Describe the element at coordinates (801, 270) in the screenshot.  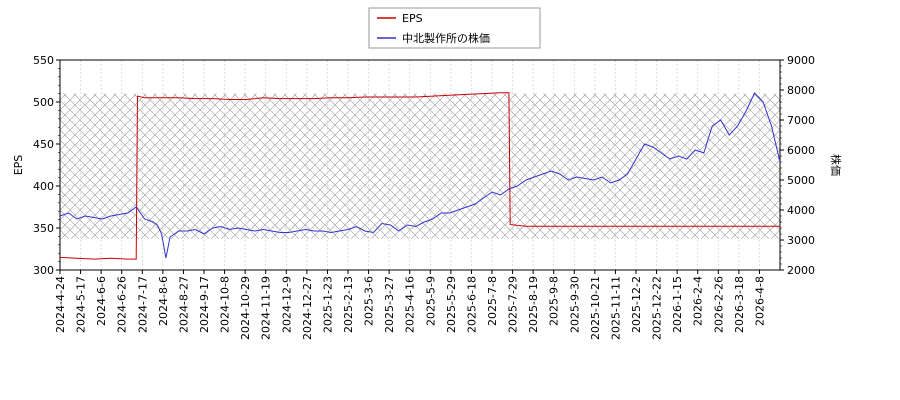
I see `y-right-tick-label: 2000` at that location.